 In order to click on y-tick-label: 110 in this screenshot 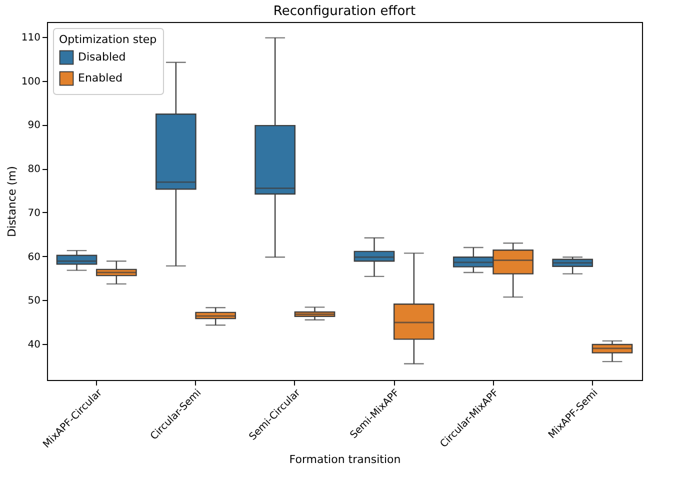, I will do `click(30, 38)`.